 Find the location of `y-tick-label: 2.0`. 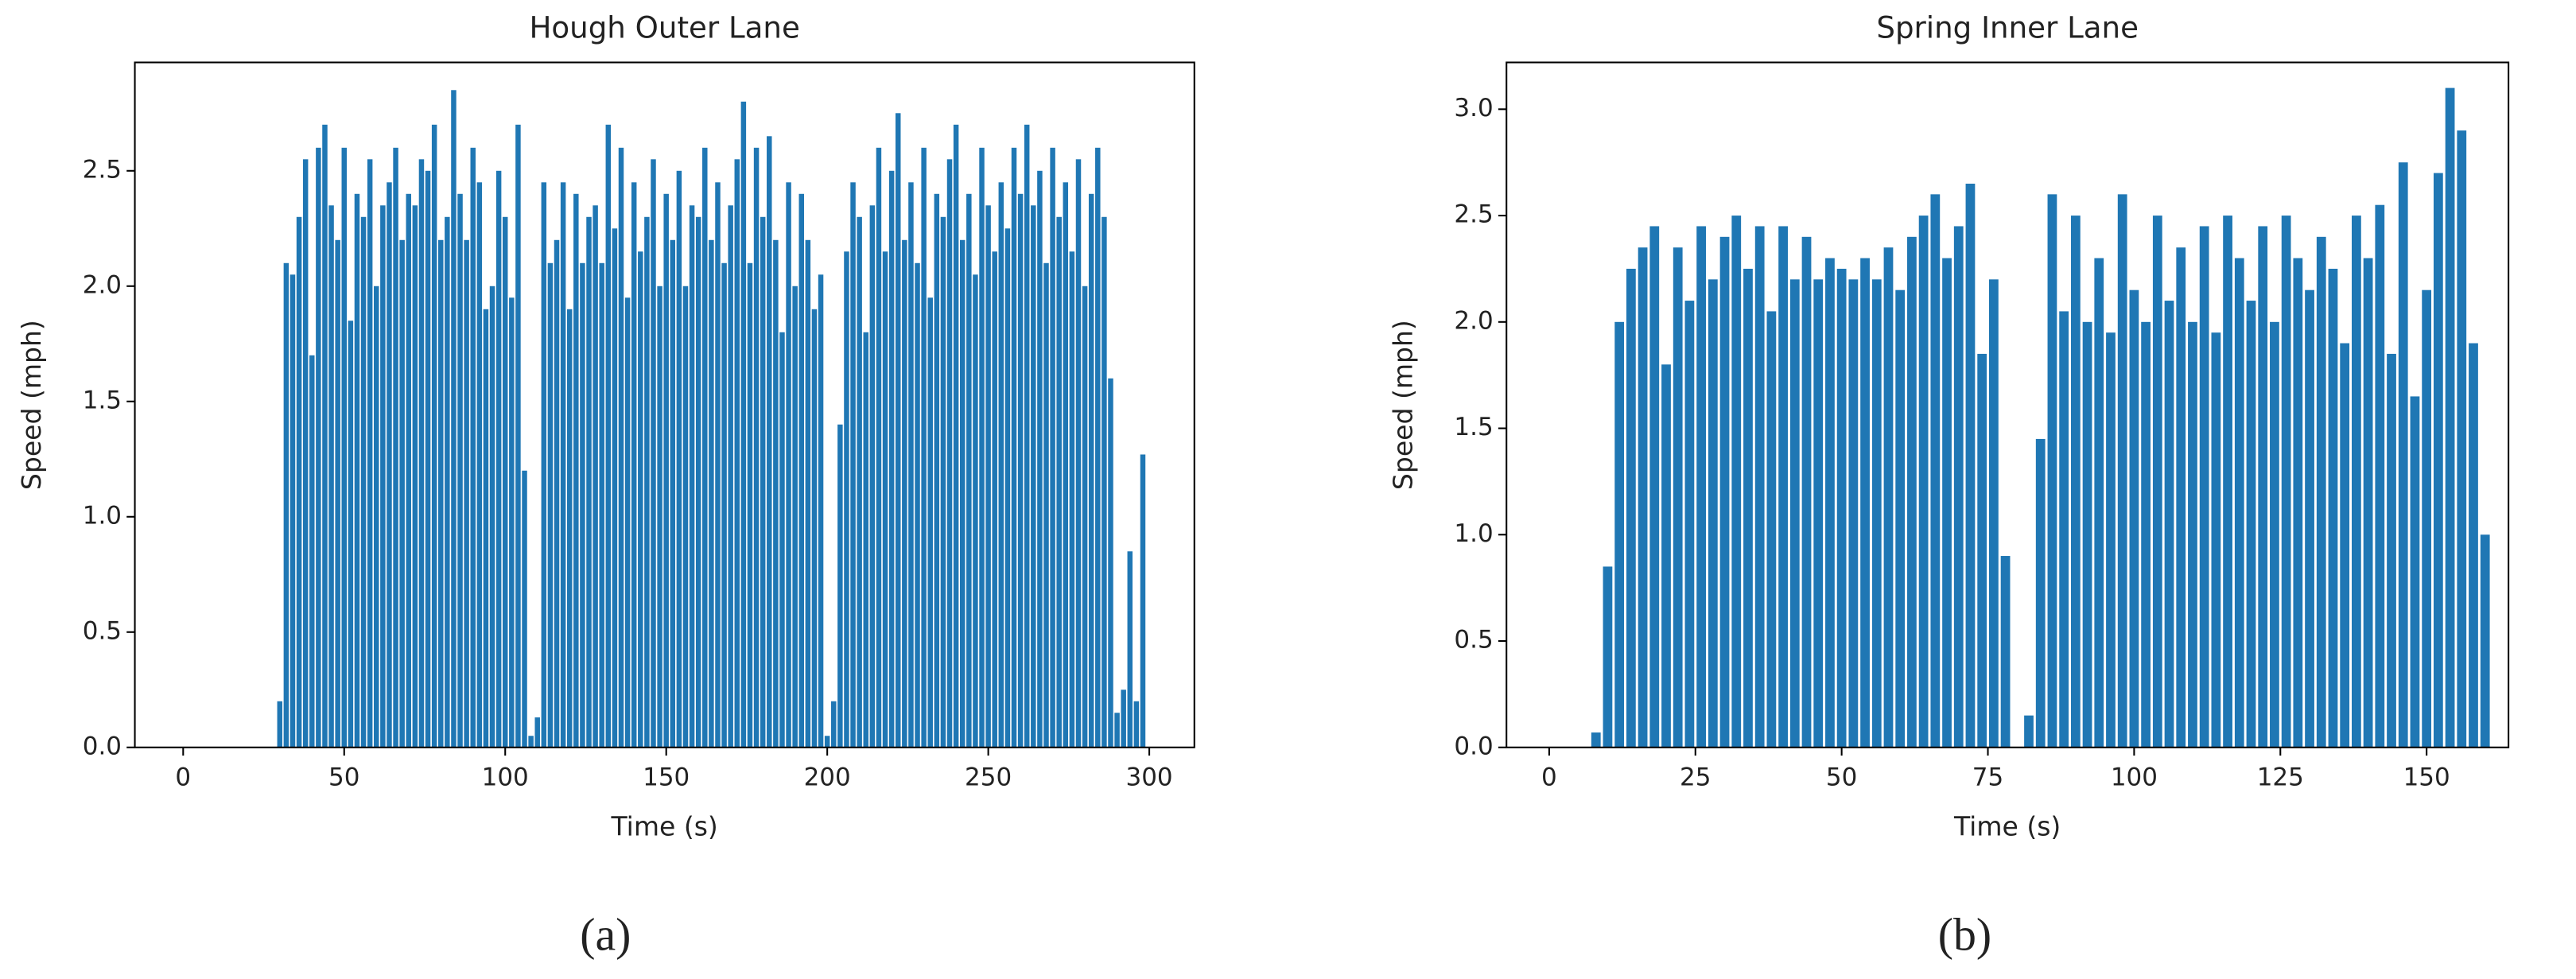

y-tick-label: 2.0 is located at coordinates (102, 284).